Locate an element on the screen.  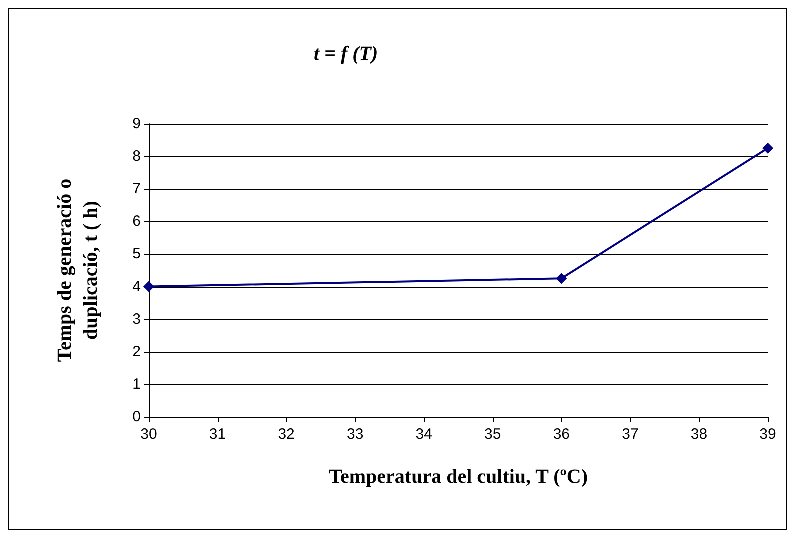
y-tick-label: 5 is located at coordinates (136, 254).